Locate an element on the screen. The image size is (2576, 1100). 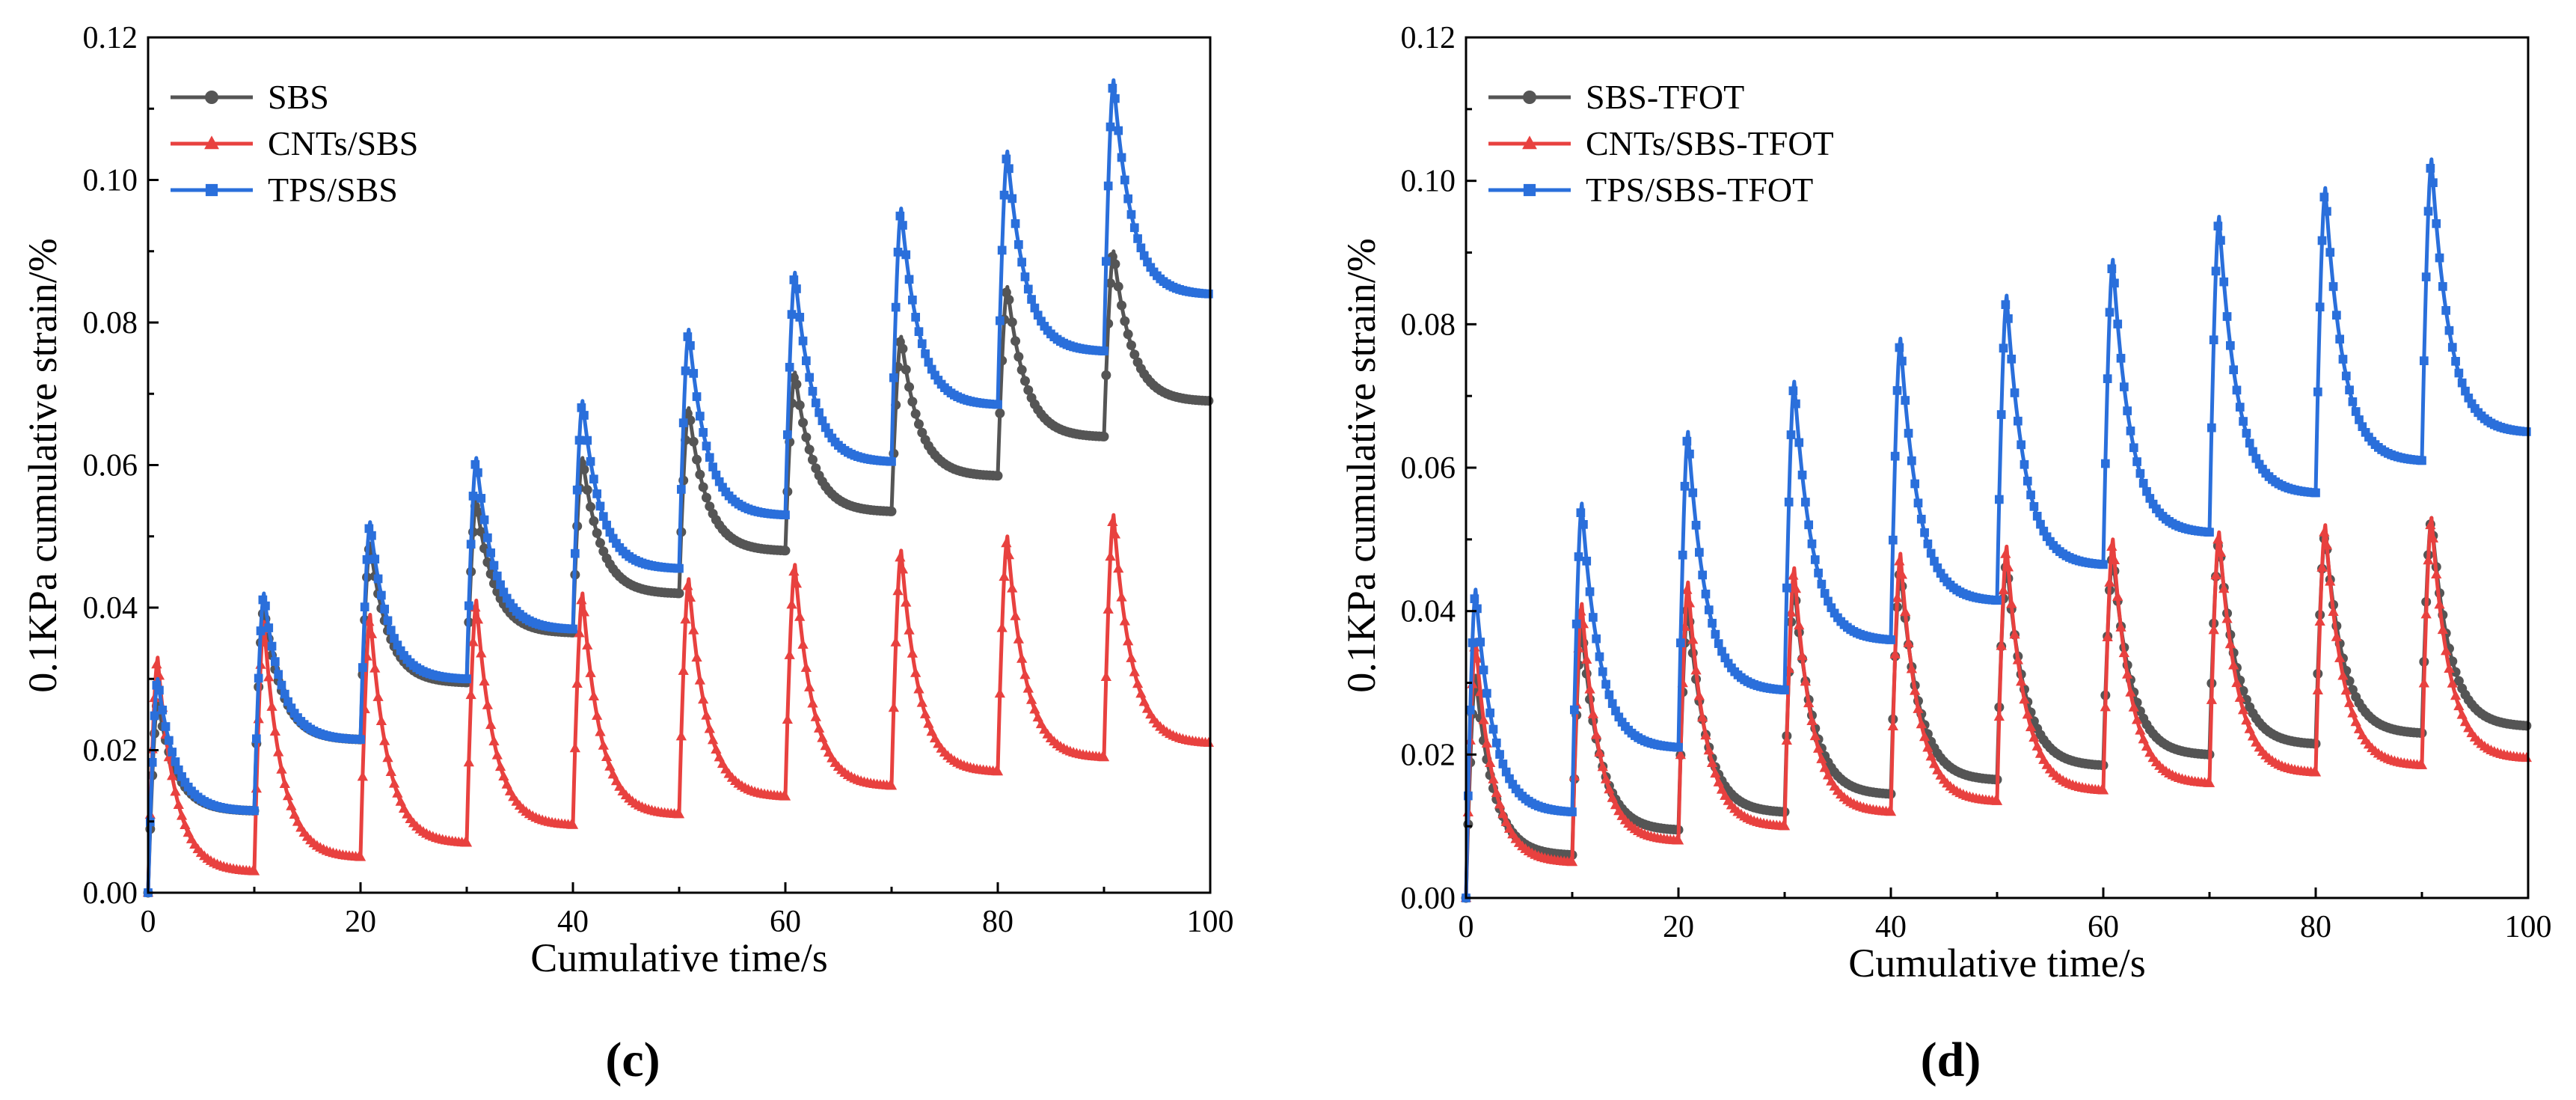
y-tick-label: 0.02 is located at coordinates (1428, 755).